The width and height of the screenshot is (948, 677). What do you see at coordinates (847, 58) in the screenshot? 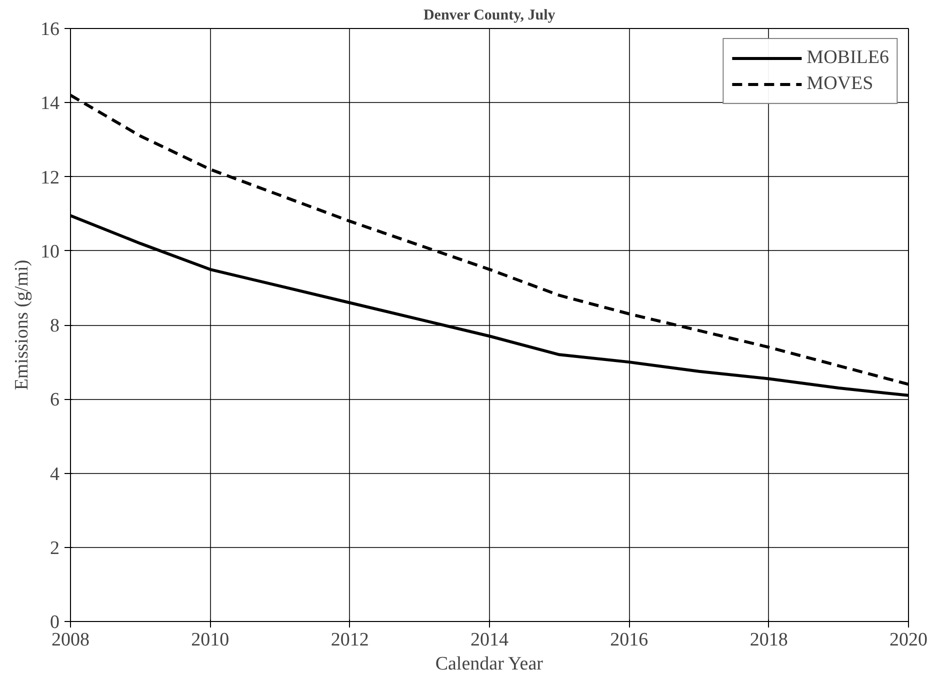
I see `legend-label: MOBILE6` at bounding box center [847, 58].